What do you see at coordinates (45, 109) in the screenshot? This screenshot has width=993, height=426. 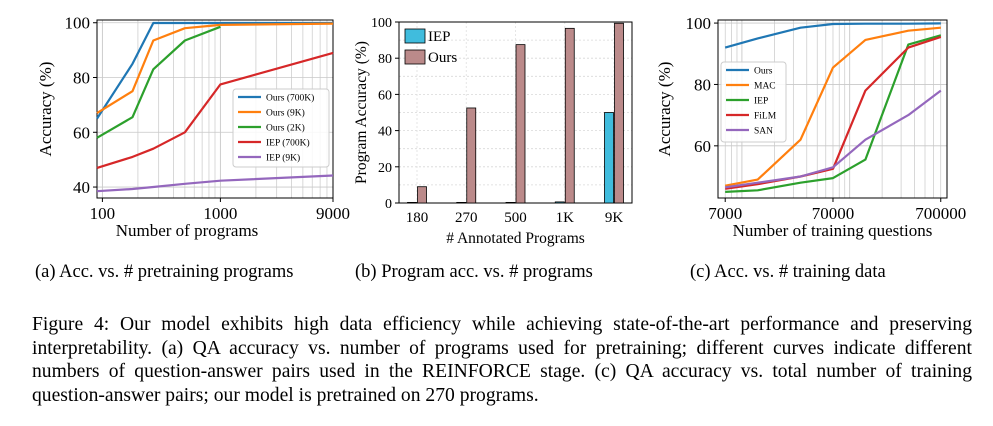 I see `chart0-ylabel: Accuracy (%)` at bounding box center [45, 109].